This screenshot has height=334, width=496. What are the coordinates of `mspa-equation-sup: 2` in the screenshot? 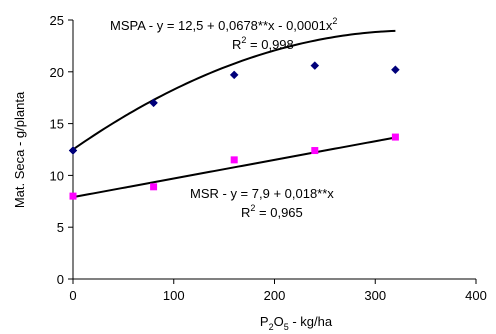 It's located at (334, 21).